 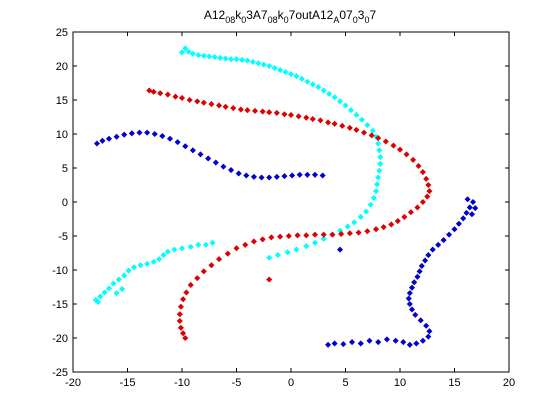 I want to click on title-part: 3A7, so click(x=257, y=15).